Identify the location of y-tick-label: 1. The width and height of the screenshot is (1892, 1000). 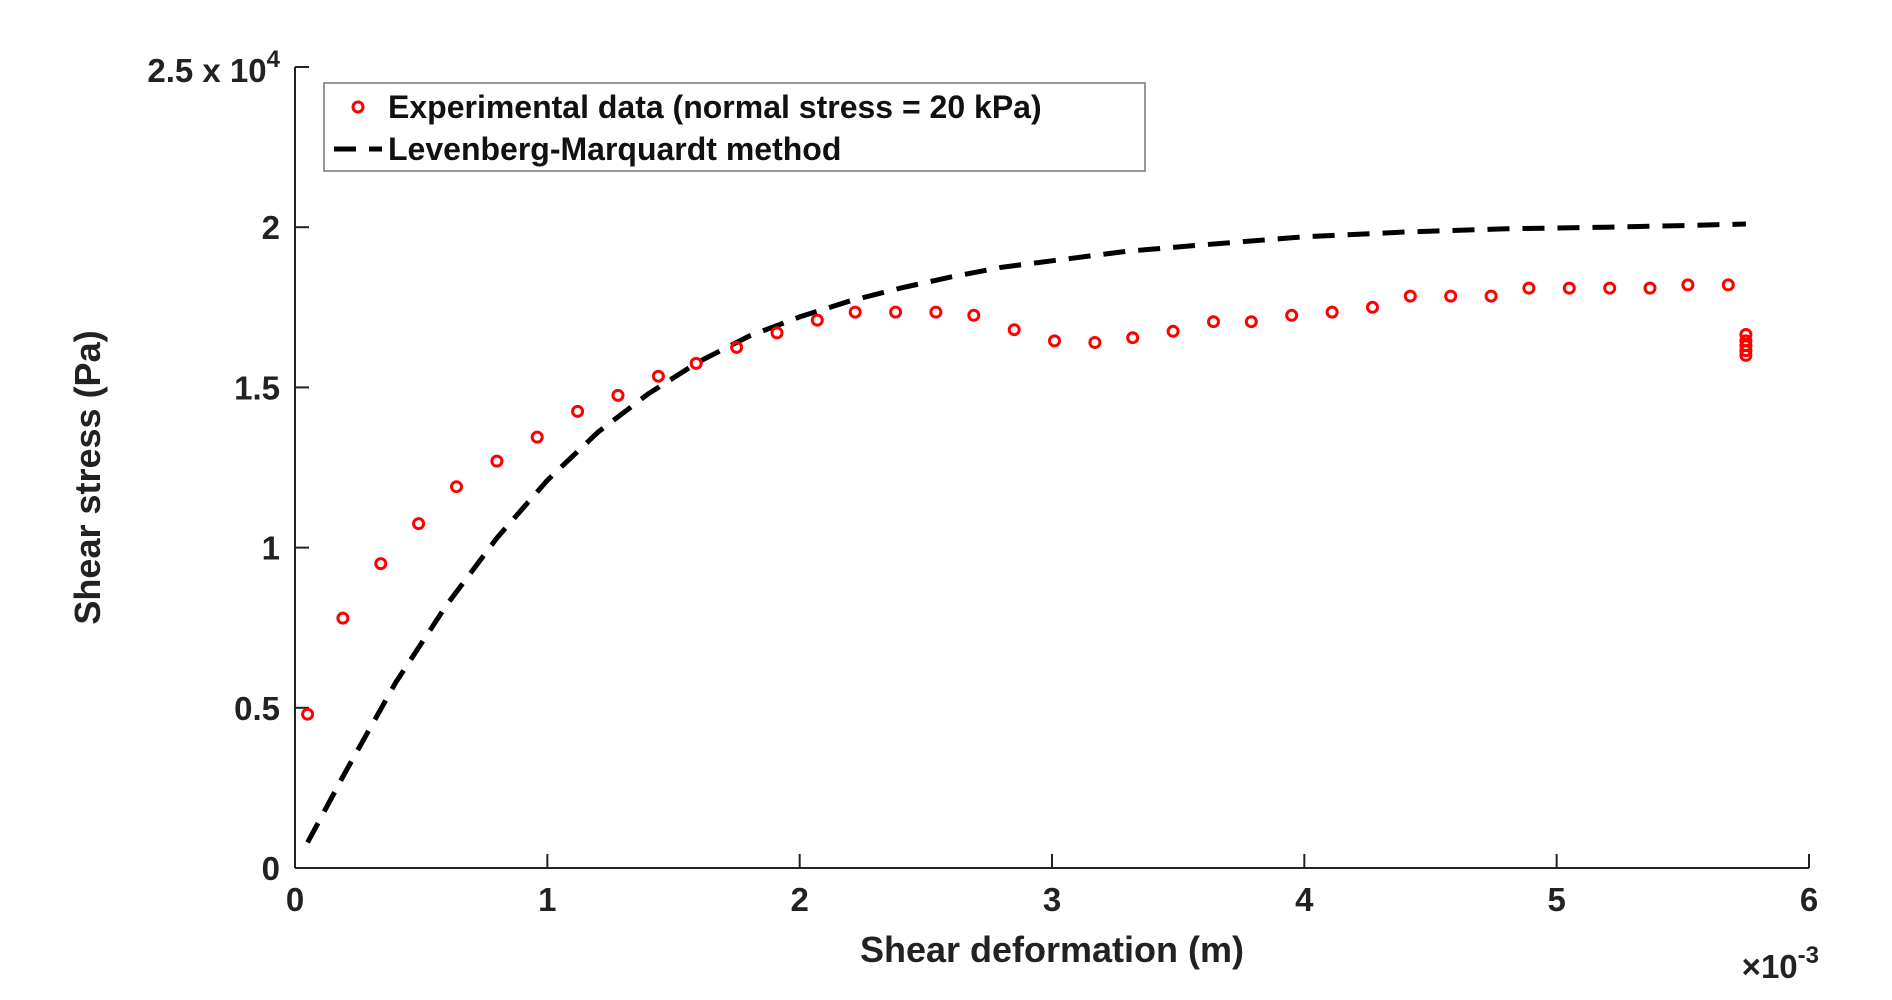
(271, 548).